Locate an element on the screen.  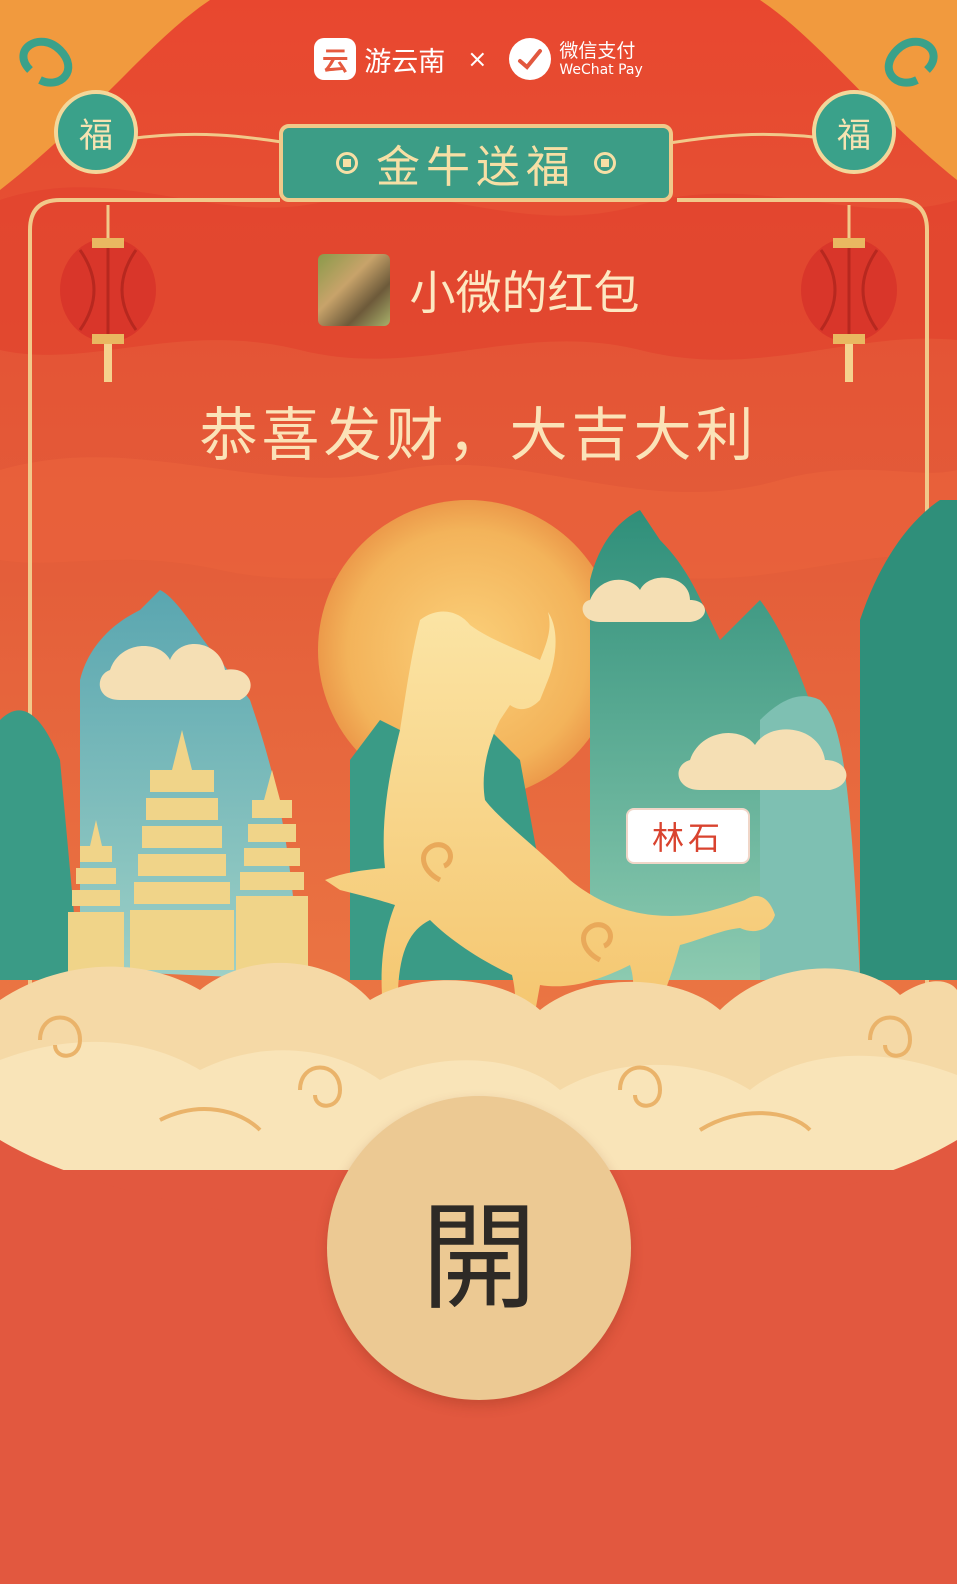
fu-badge-left: 福 is located at coordinates (96, 132).